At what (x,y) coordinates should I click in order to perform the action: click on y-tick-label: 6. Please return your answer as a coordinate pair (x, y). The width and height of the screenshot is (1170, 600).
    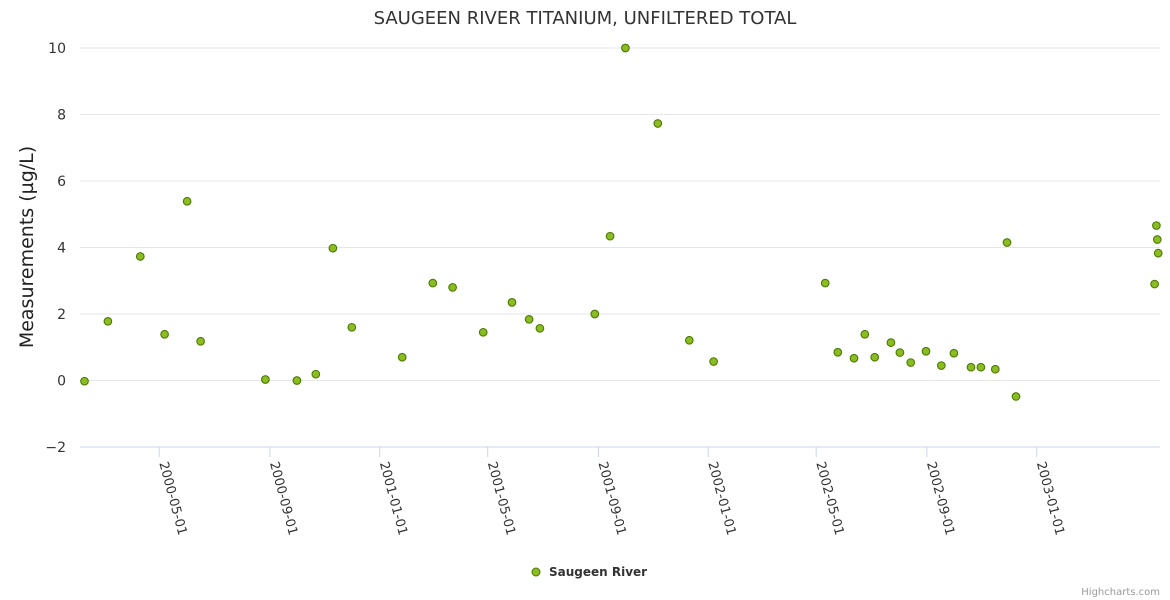
    Looking at the image, I should click on (61, 182).